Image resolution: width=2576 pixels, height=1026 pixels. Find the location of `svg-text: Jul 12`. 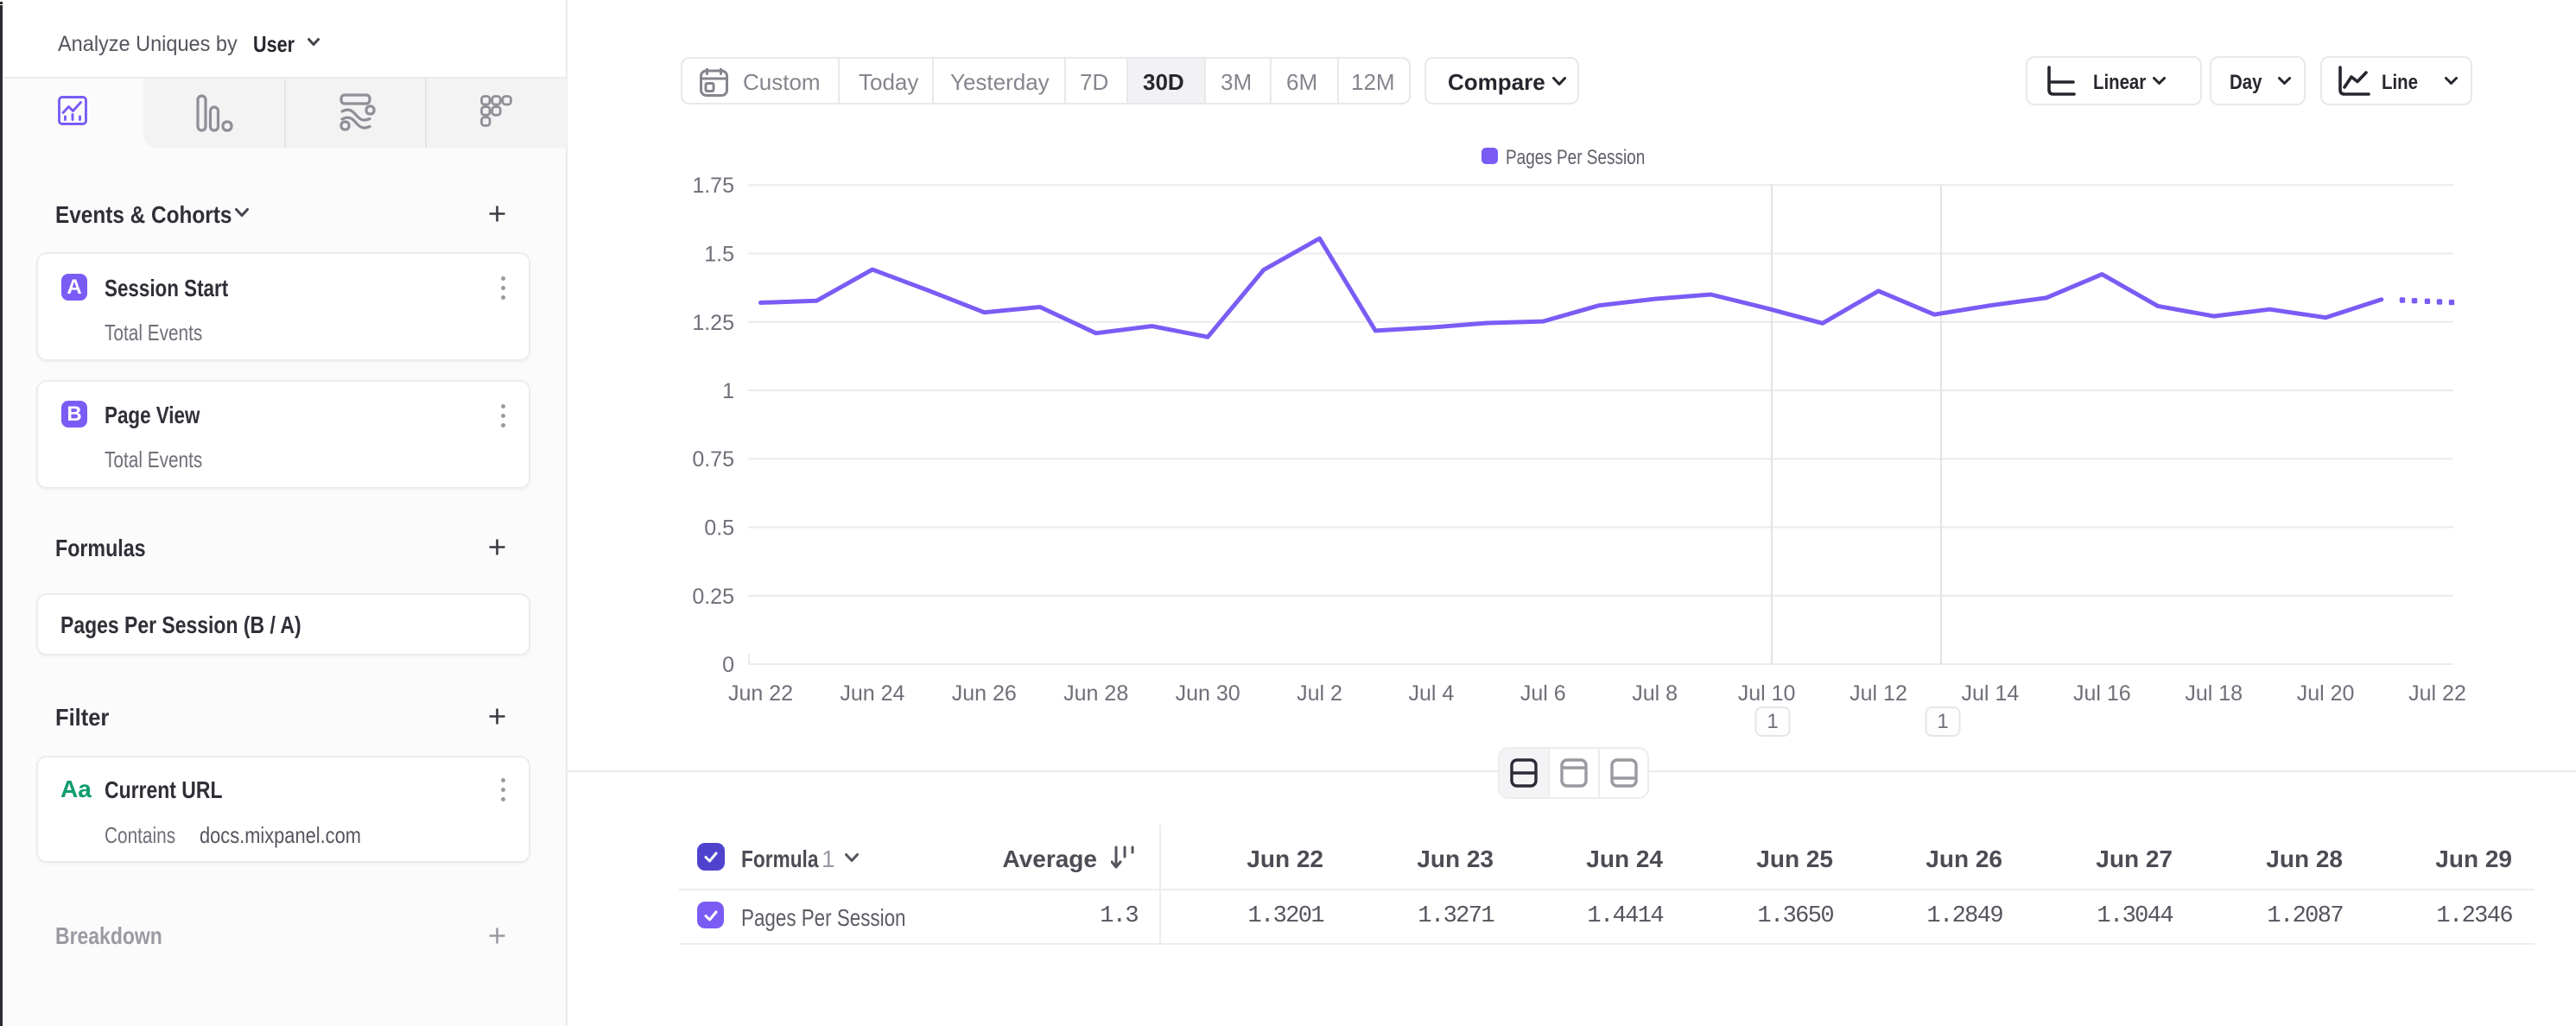

svg-text: Jul 12 is located at coordinates (1878, 693).